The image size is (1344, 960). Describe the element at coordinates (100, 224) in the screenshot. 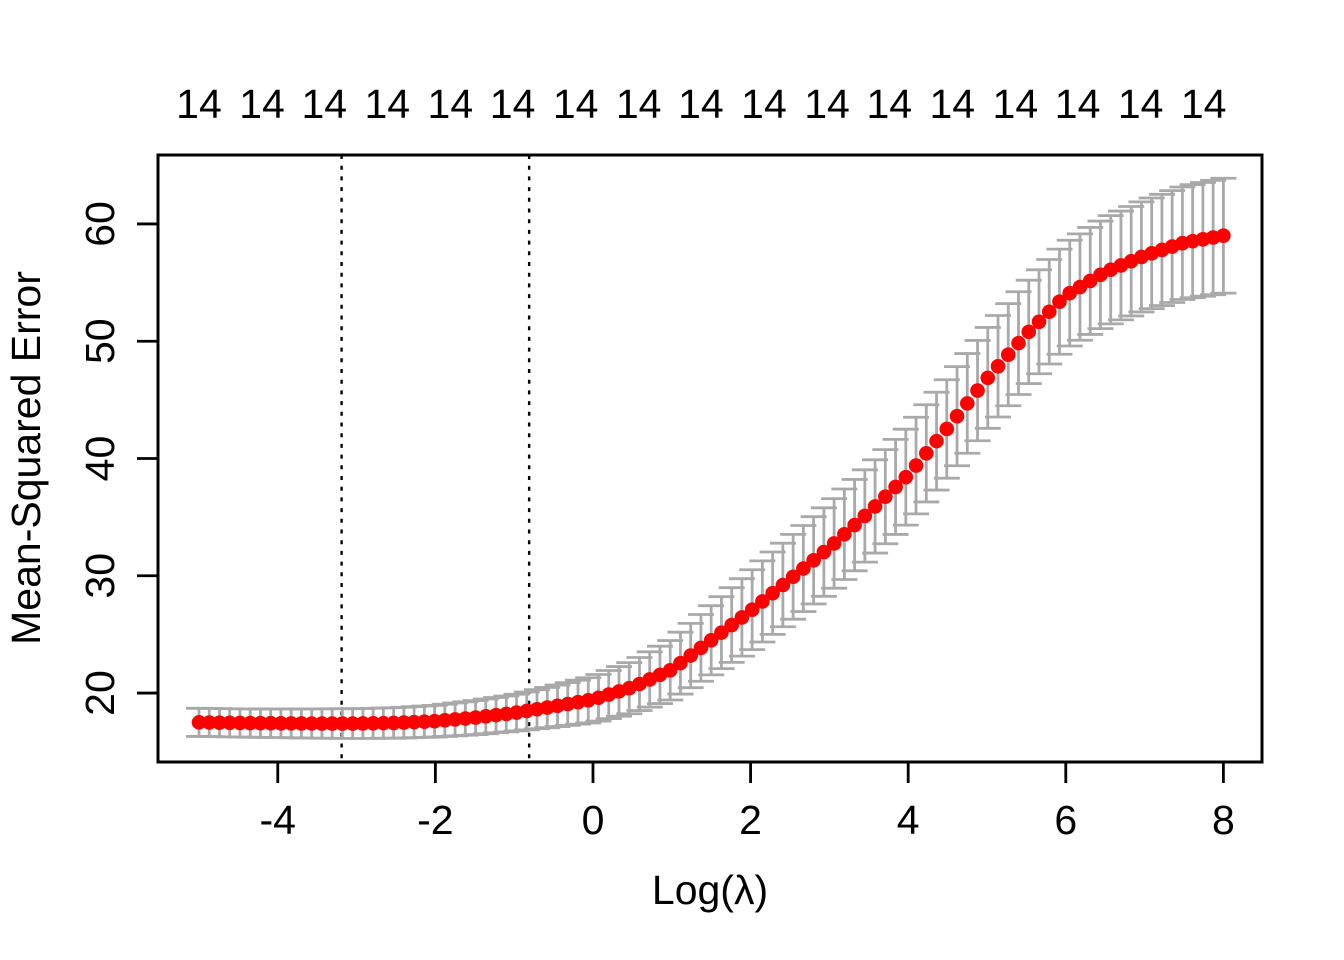

I see `y-axis-tick-label: 60` at that location.